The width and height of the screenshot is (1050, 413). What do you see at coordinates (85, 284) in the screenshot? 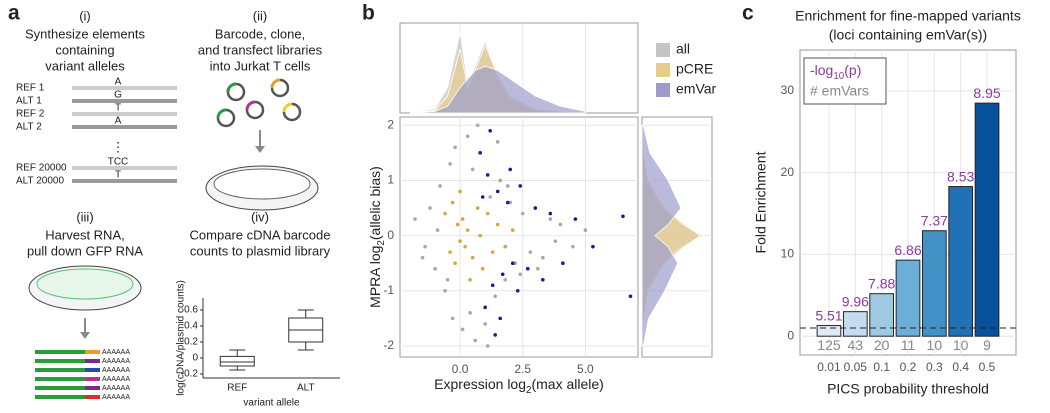
I see `dish-cells` at bounding box center [85, 284].